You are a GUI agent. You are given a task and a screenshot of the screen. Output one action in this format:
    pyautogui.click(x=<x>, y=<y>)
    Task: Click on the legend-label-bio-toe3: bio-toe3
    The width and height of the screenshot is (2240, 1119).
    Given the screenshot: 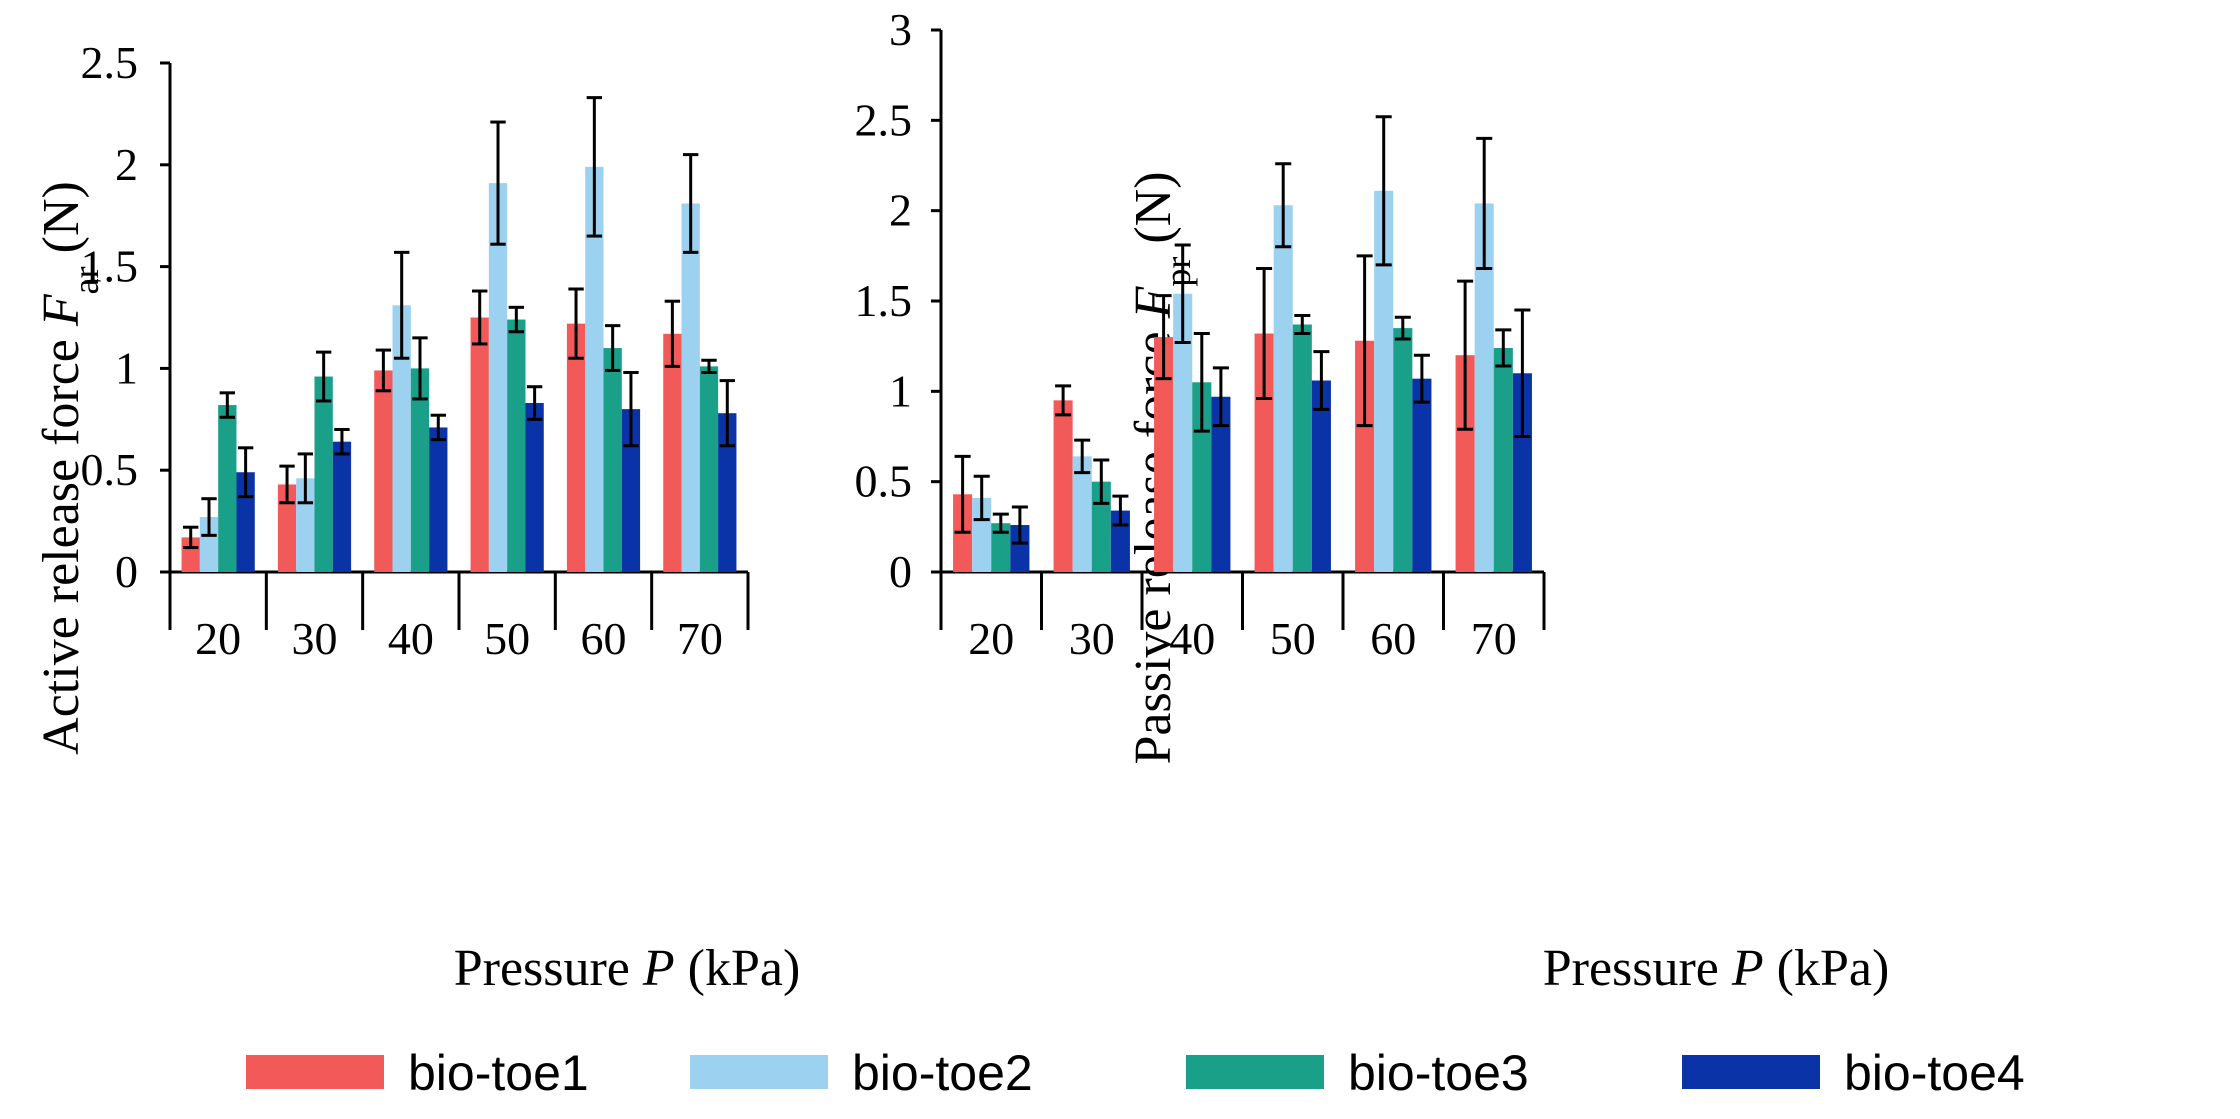 What is the action you would take?
    pyautogui.click(x=1438, y=1073)
    